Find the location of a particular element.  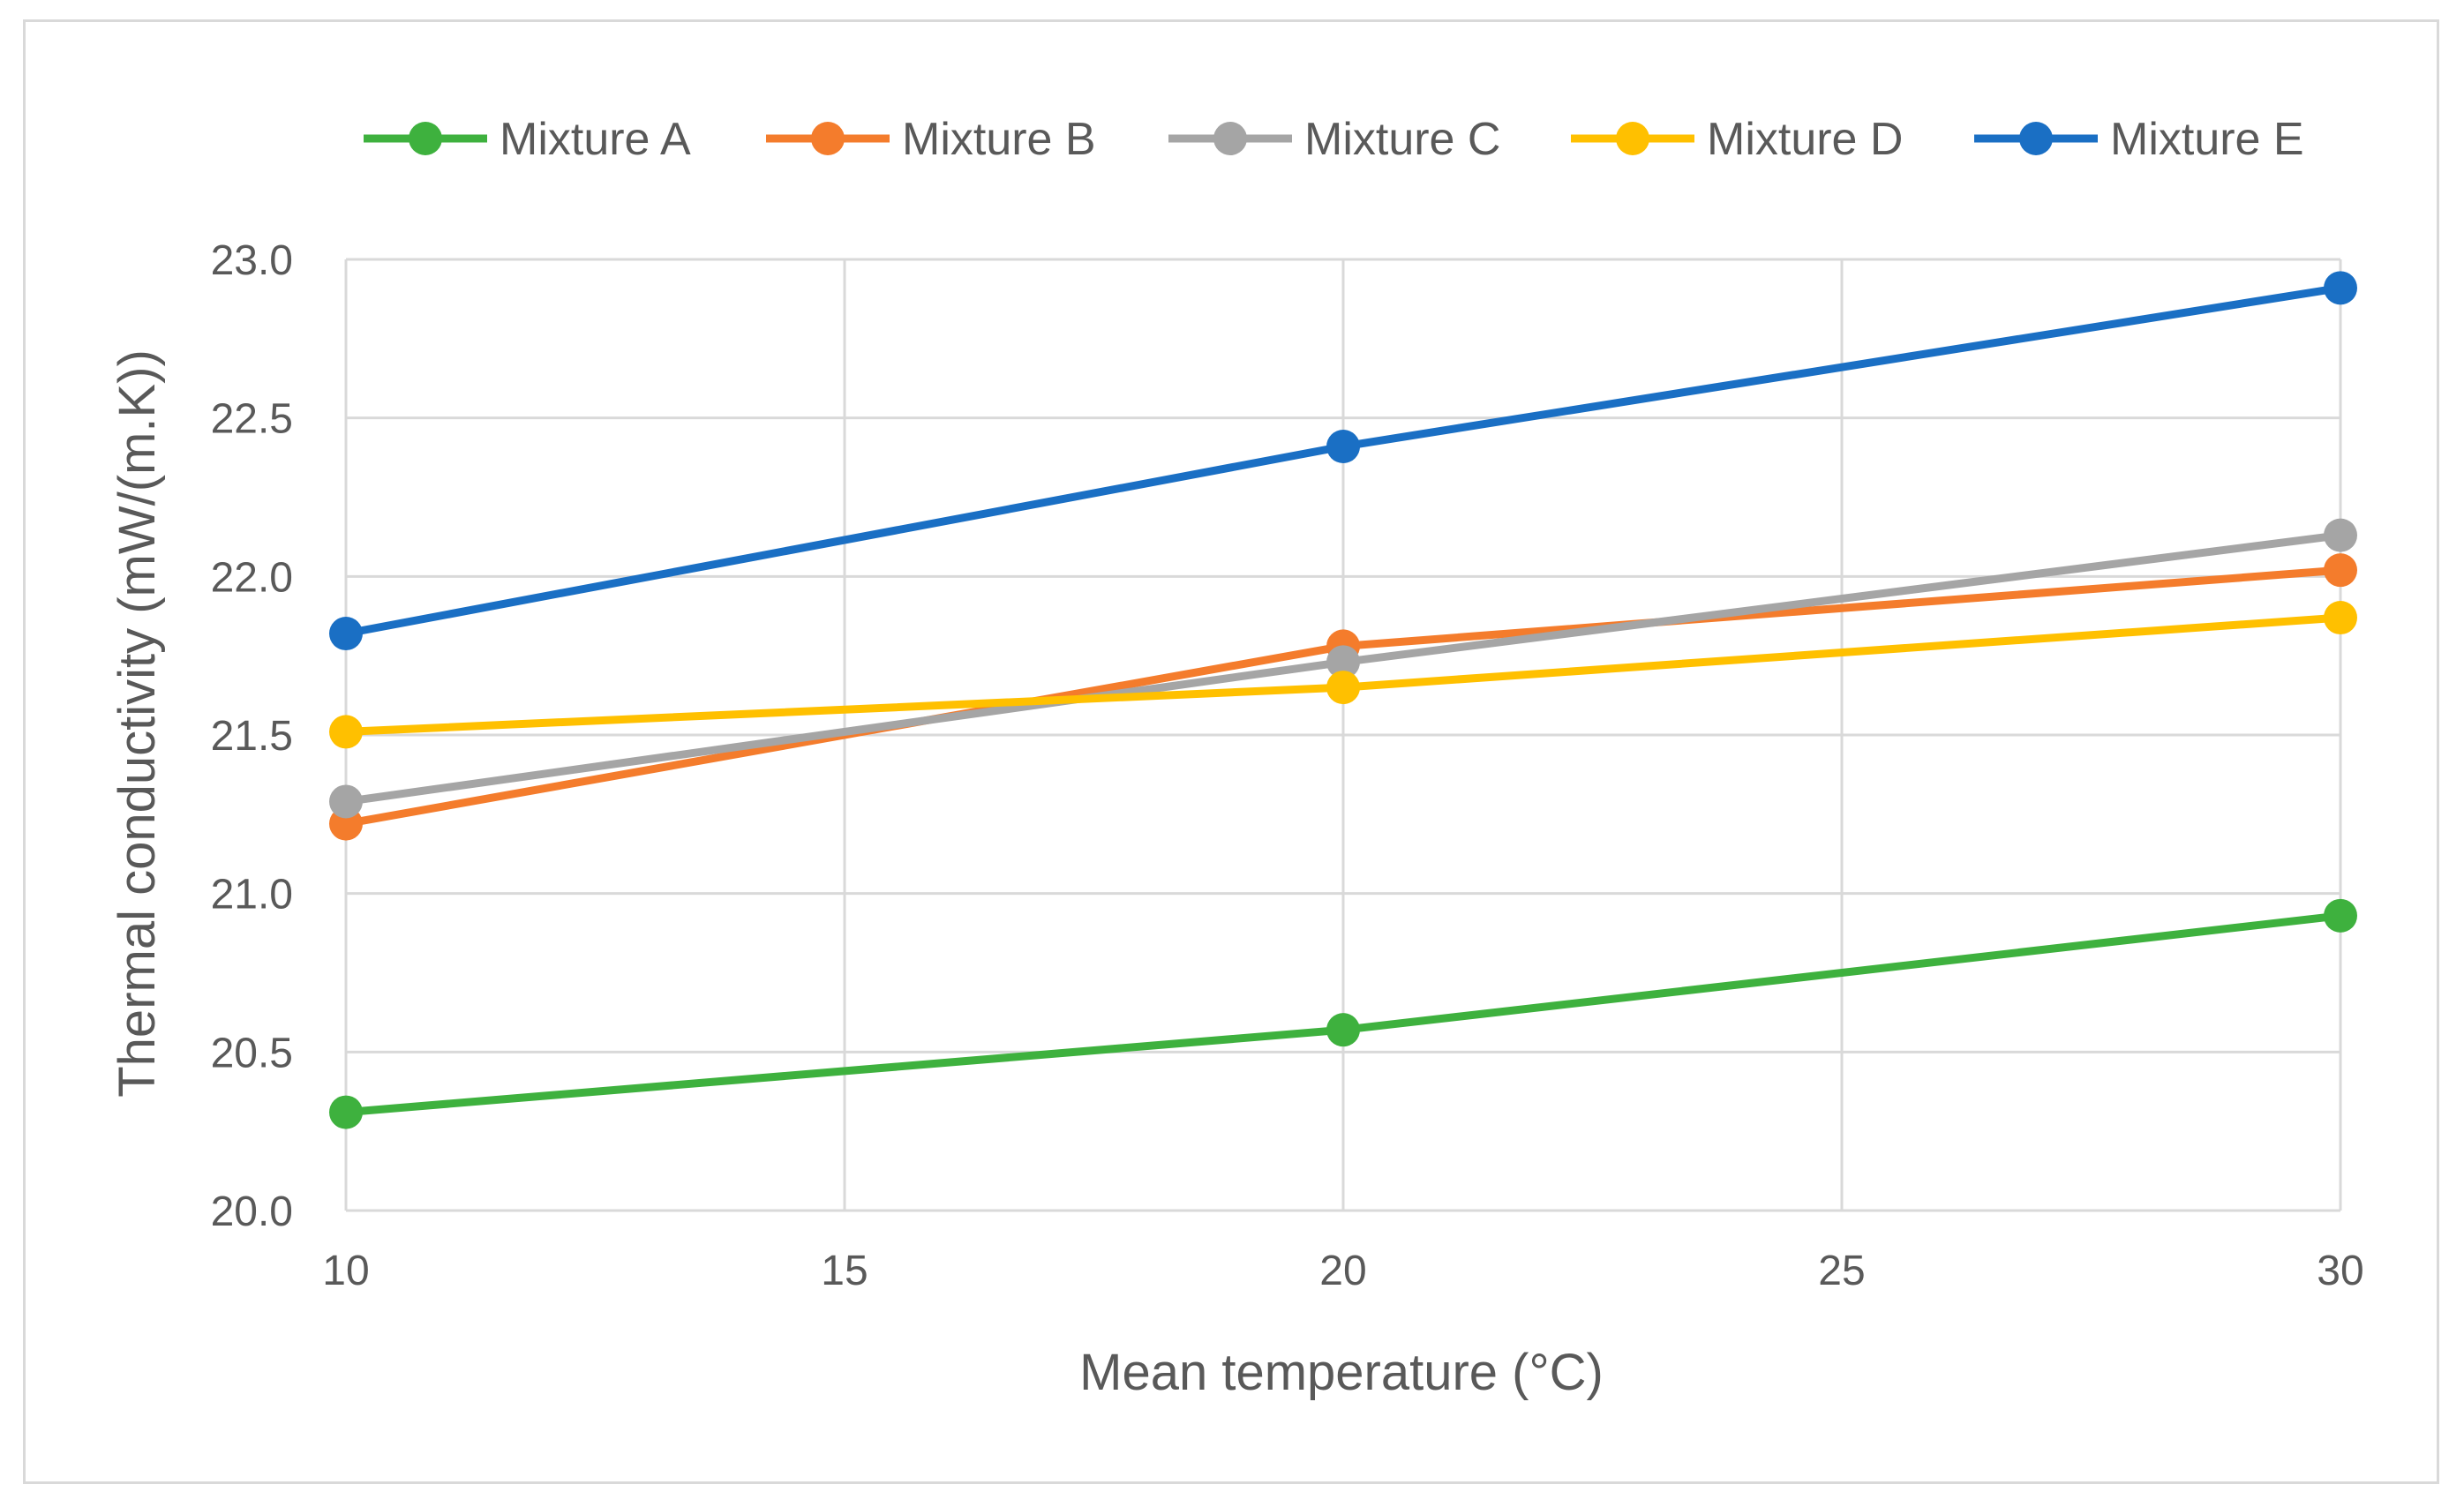

y-tick-label: 20.5 is located at coordinates (252, 1053).